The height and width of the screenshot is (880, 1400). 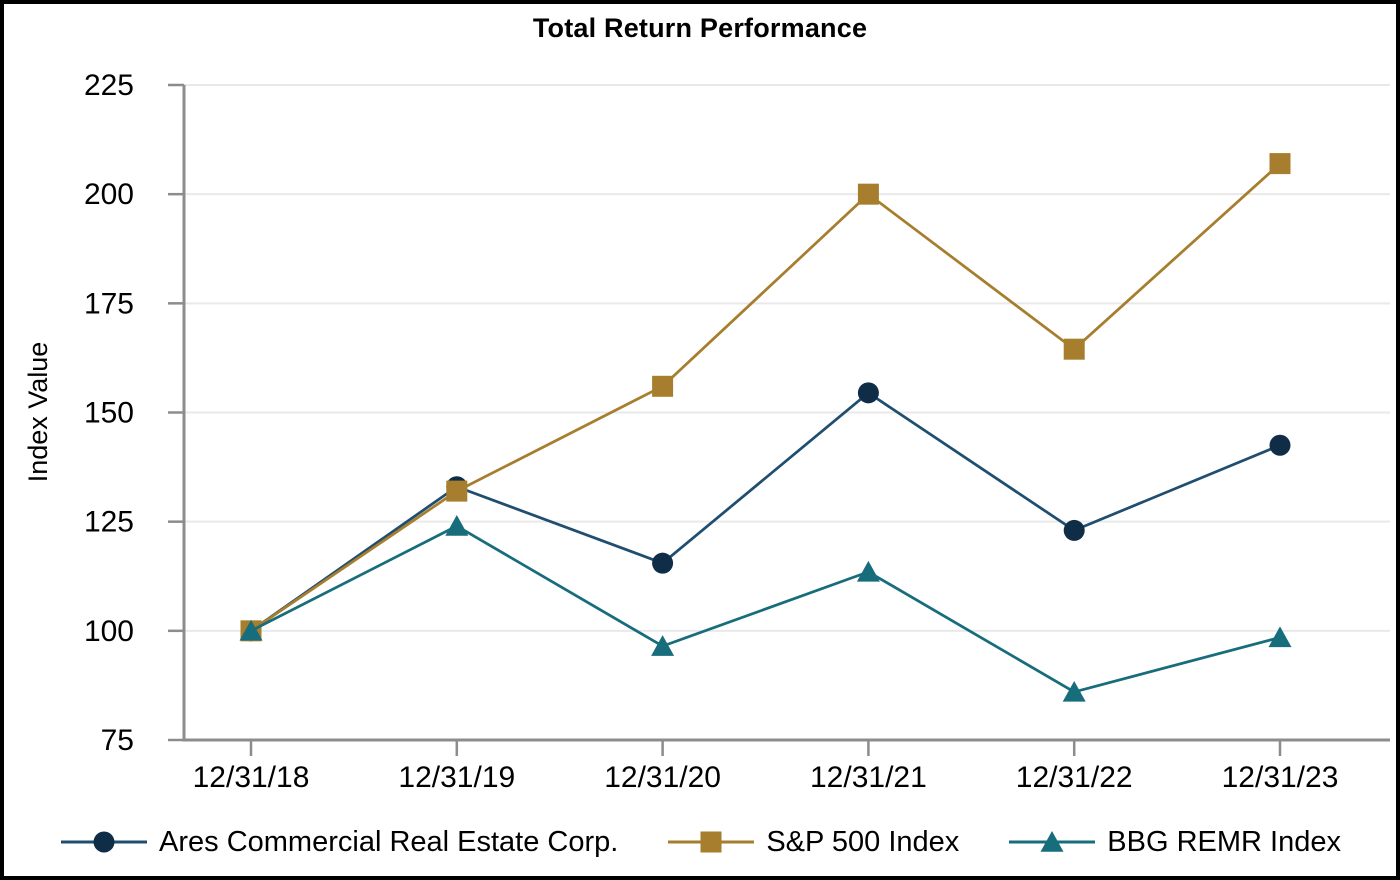 I want to click on legend-item-ares-commercial-real-estate: Ares Commercial Real Estate Corp., so click(x=338, y=842).